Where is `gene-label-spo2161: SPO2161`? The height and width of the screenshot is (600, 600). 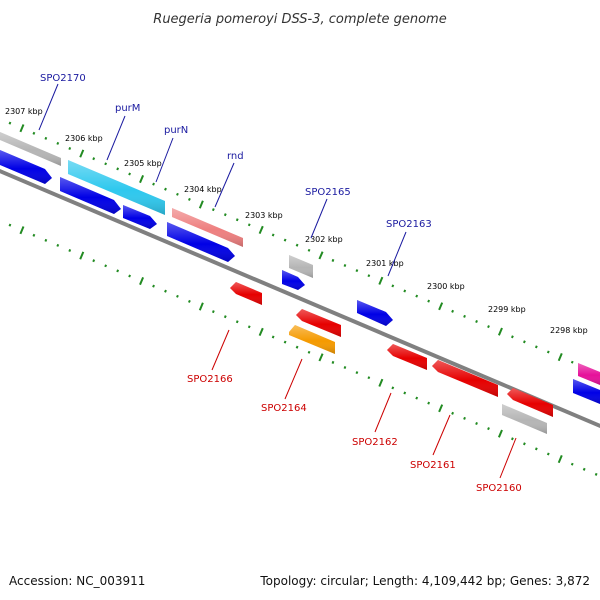 gene-label-spo2161: SPO2161 is located at coordinates (433, 465).